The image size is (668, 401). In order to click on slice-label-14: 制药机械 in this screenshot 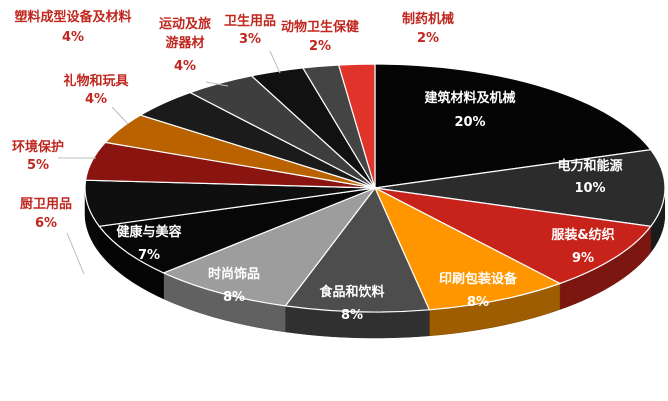, I will do `click(428, 19)`.